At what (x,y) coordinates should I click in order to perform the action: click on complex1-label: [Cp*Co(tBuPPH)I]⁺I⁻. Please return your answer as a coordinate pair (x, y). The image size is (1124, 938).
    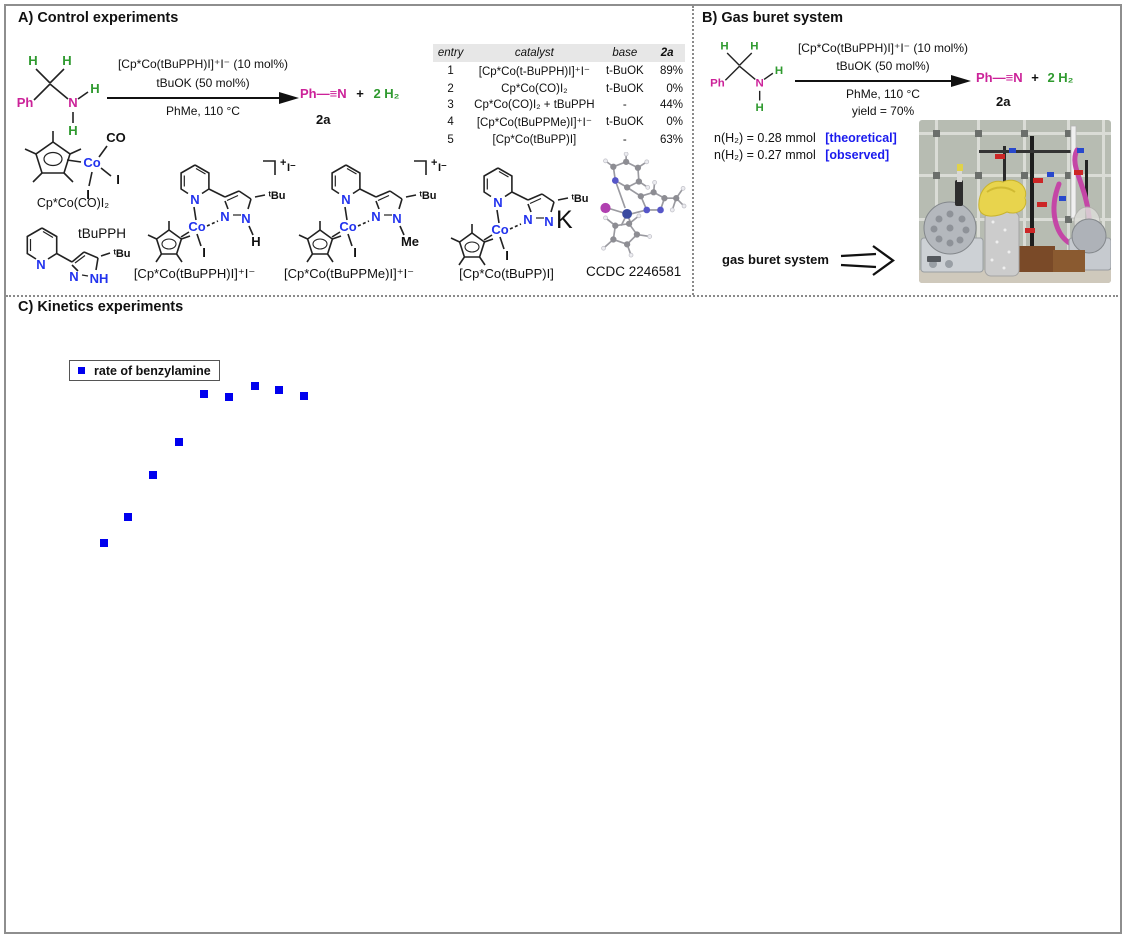
    Looking at the image, I should click on (194, 273).